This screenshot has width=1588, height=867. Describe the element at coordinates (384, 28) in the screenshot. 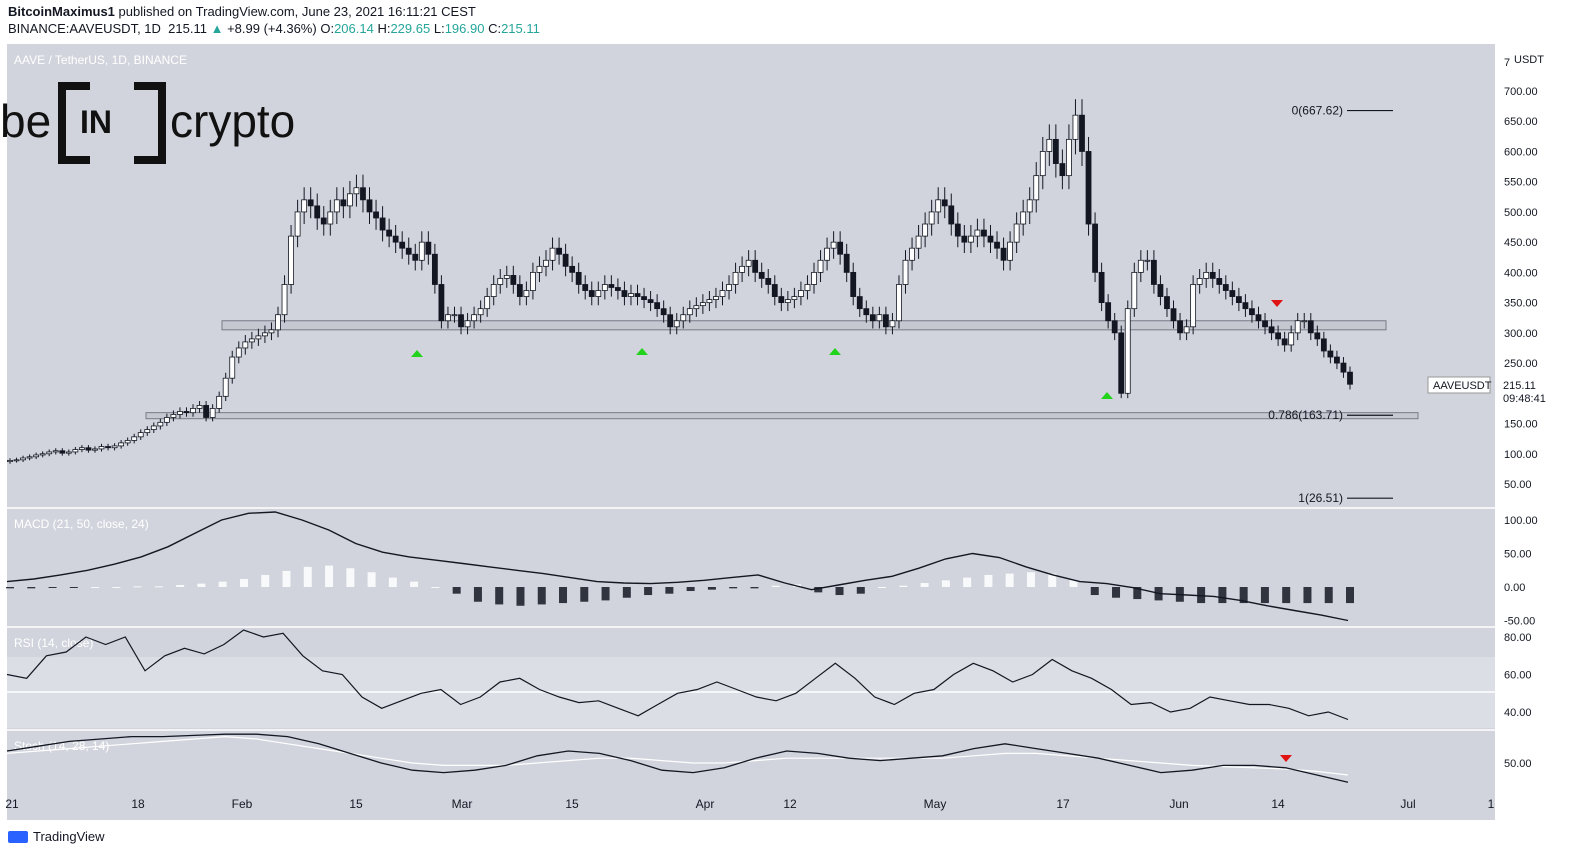

I see `high-label: H:` at that location.